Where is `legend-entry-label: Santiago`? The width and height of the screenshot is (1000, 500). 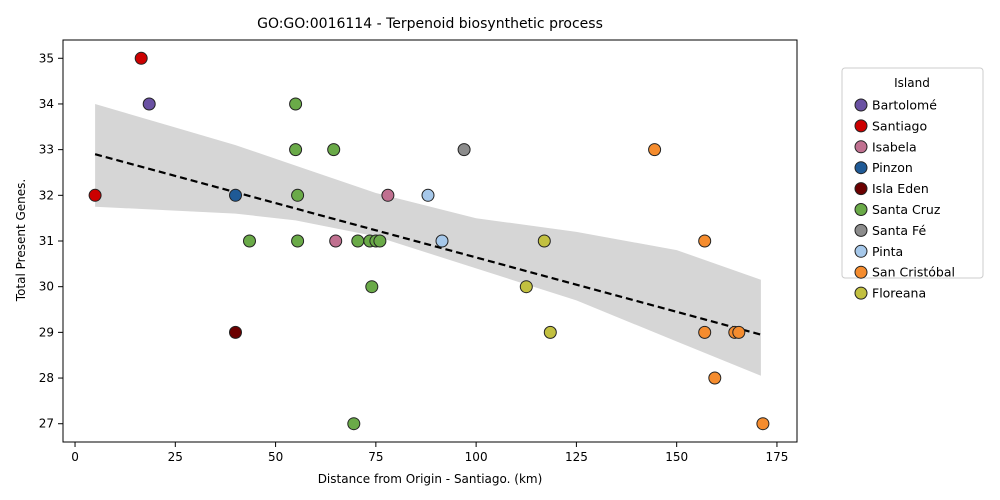 legend-entry-label: Santiago is located at coordinates (899, 125).